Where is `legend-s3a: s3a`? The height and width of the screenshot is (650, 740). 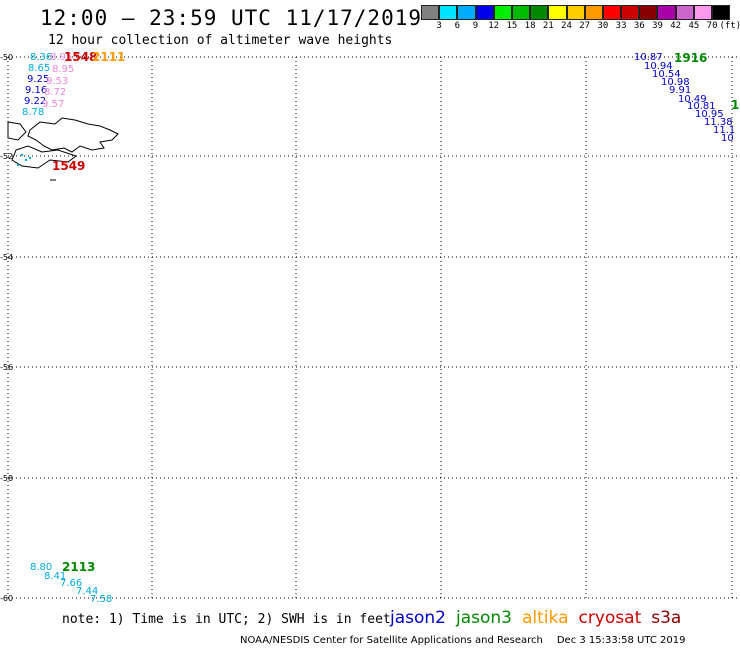
legend-s3a: s3a is located at coordinates (666, 618).